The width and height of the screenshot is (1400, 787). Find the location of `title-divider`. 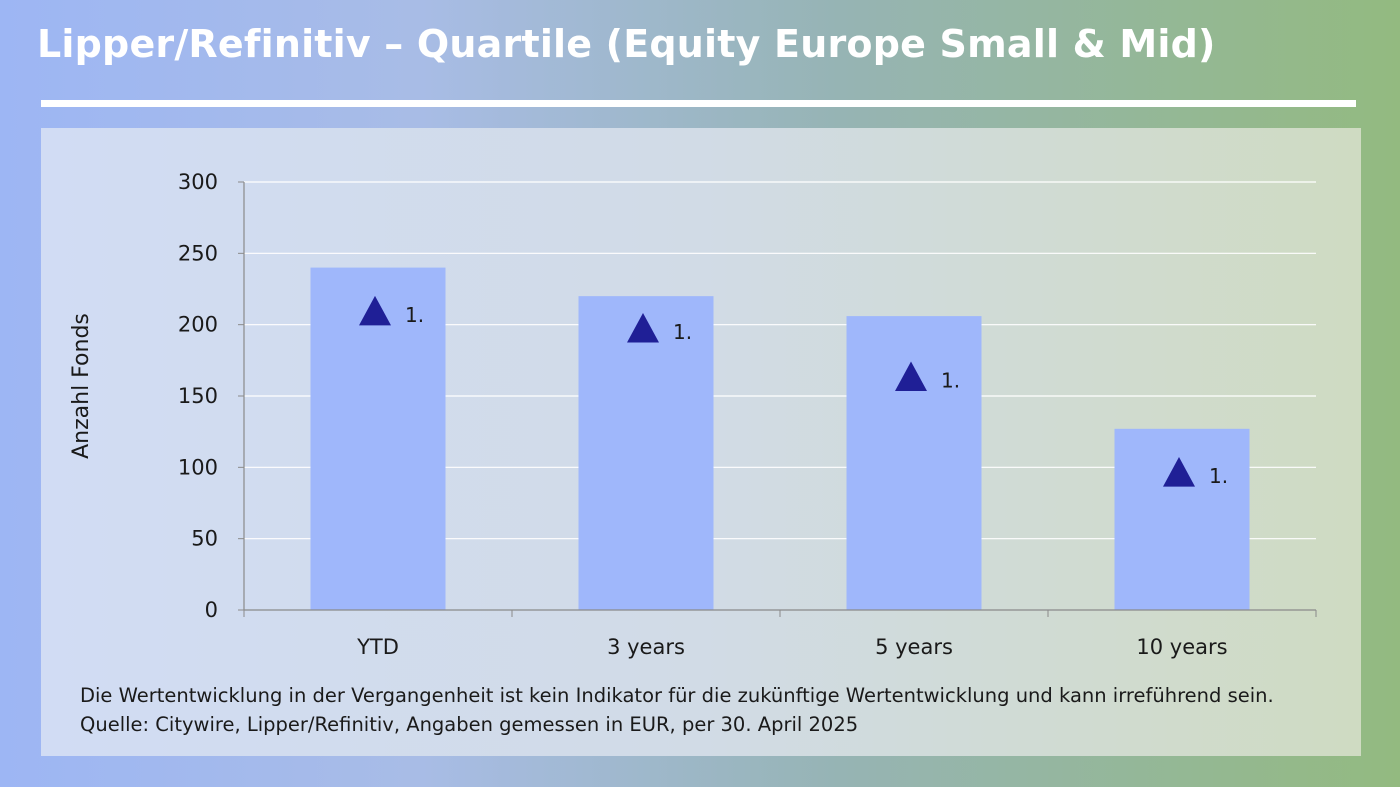

title-divider is located at coordinates (698, 103).